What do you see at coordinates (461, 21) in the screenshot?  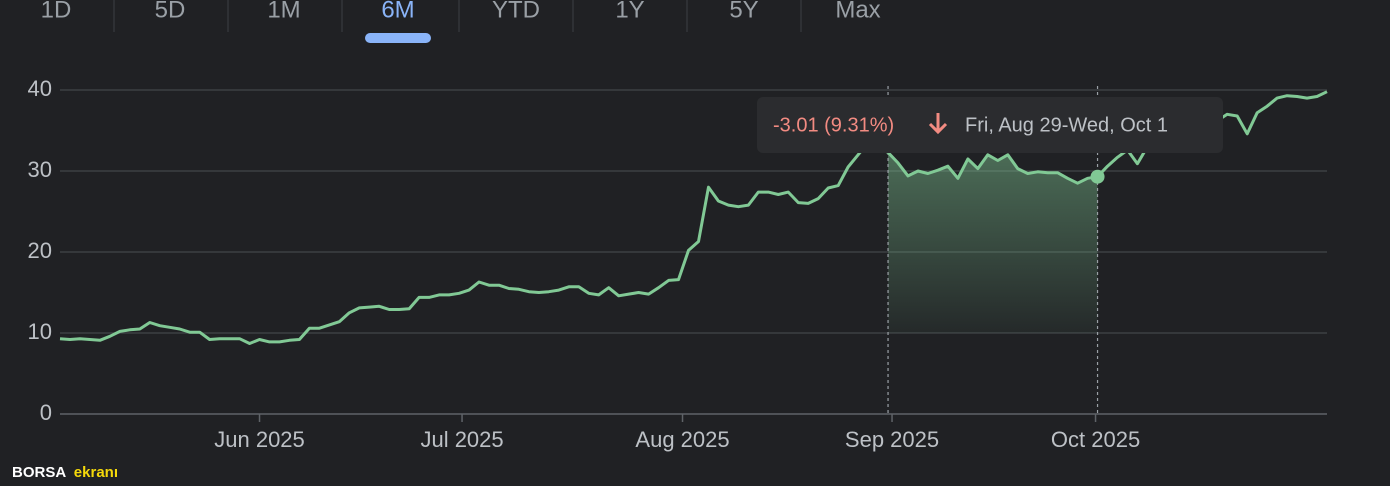 I see `range-tabs: 1D 5D 1M 6M YTD 1Y 5Y Max` at bounding box center [461, 21].